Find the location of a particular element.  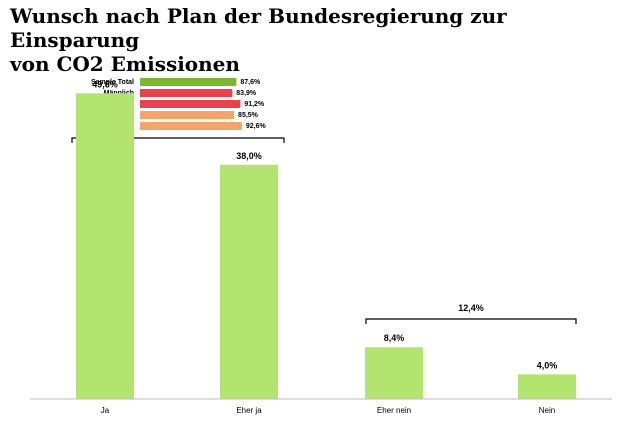

subgroup-value: 83,9% is located at coordinates (246, 93).